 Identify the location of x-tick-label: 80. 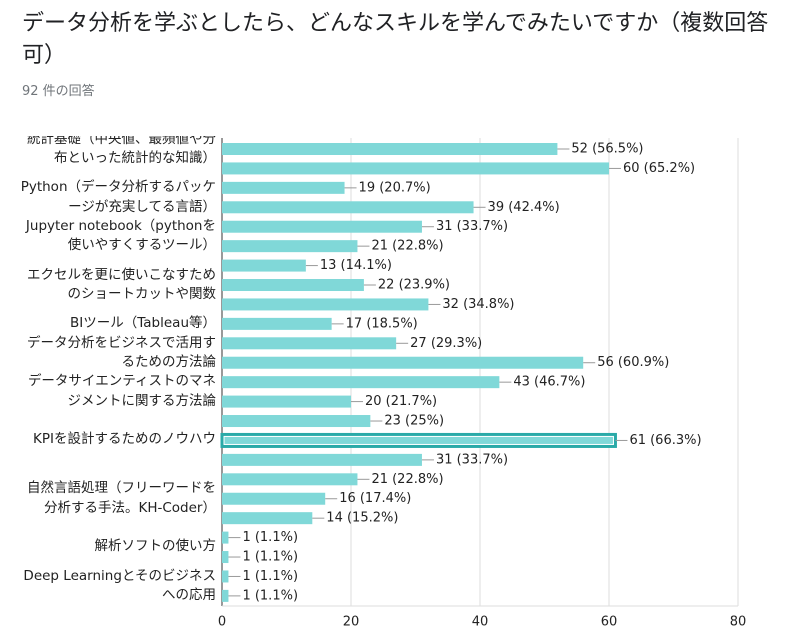
(738, 622).